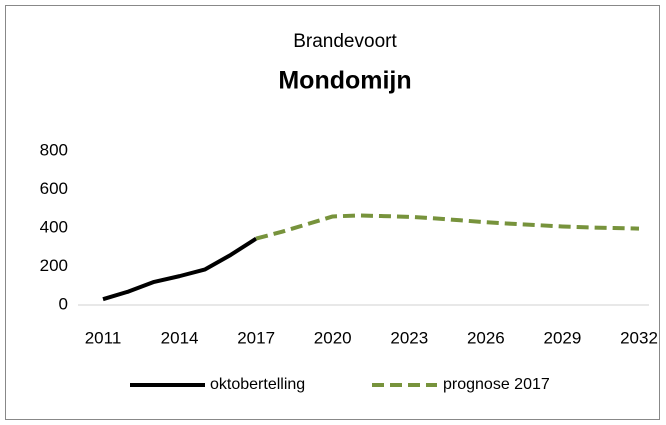 This screenshot has height=425, width=666. Describe the element at coordinates (63, 303) in the screenshot. I see `y-tick-label: 0` at that location.